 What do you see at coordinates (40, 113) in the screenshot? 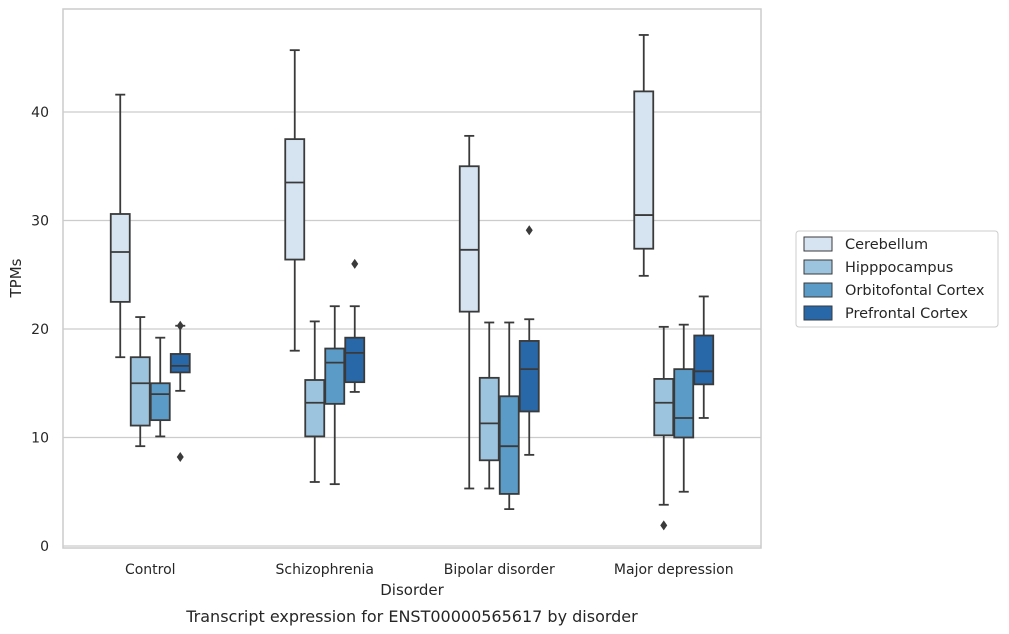
I see `y-tick-label: 40` at bounding box center [40, 113].